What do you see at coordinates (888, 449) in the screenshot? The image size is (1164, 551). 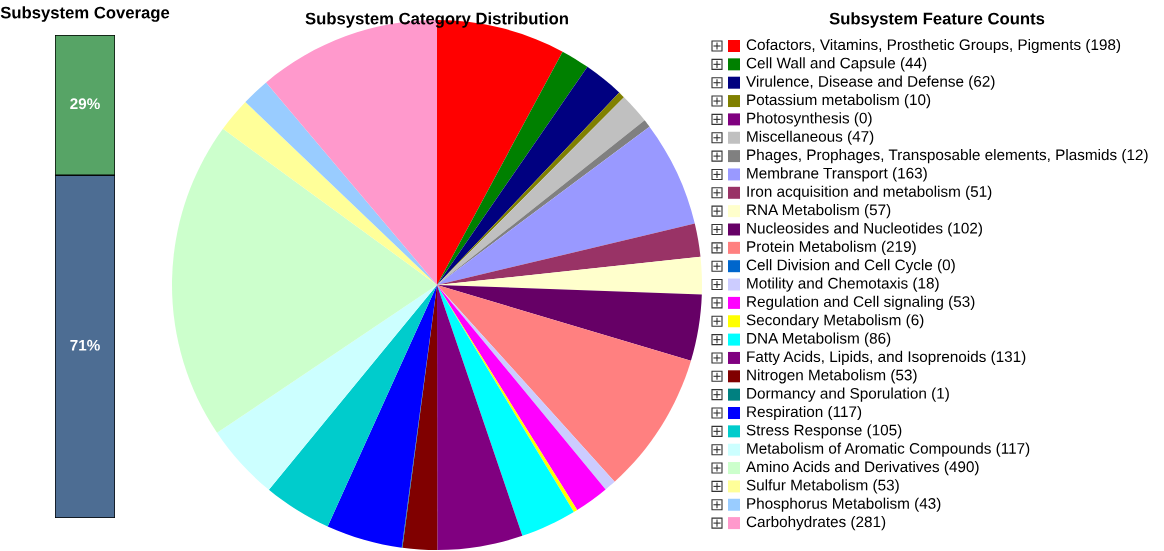 I see `legend-label: Metabolism of Aromatic Compounds (117)` at bounding box center [888, 449].